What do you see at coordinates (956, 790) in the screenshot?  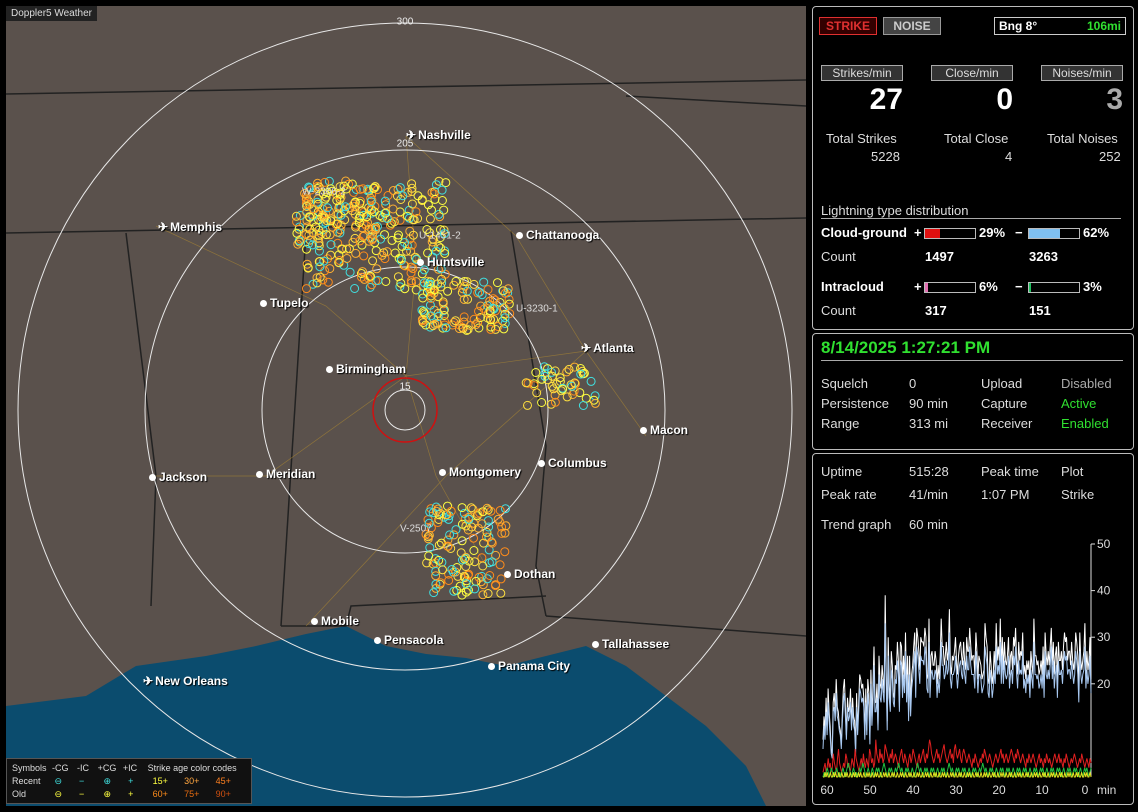 I see `x-tick-label: 30` at bounding box center [956, 790].